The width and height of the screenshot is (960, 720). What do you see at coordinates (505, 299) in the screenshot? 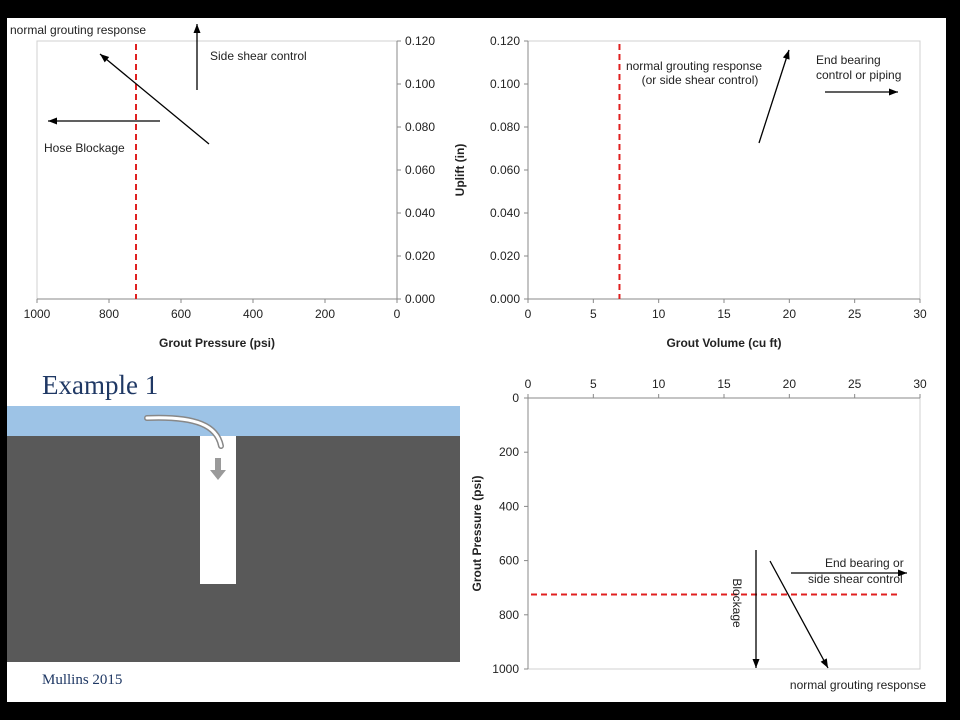
I see `chart2-y-tick-label: 0.000` at bounding box center [505, 299].